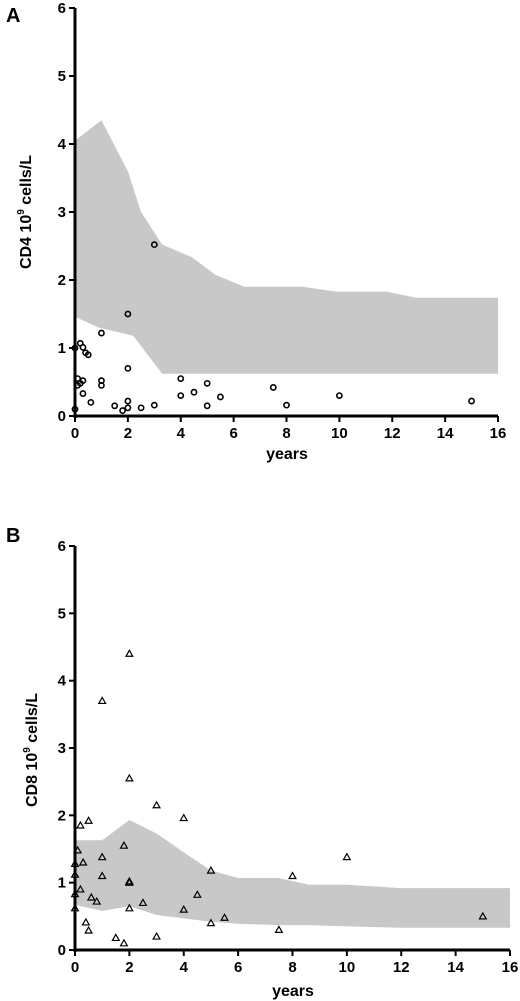 The width and height of the screenshot is (520, 1001). What do you see at coordinates (238, 967) in the screenshot?
I see `panel-b-x-tick-label: 6` at bounding box center [238, 967].